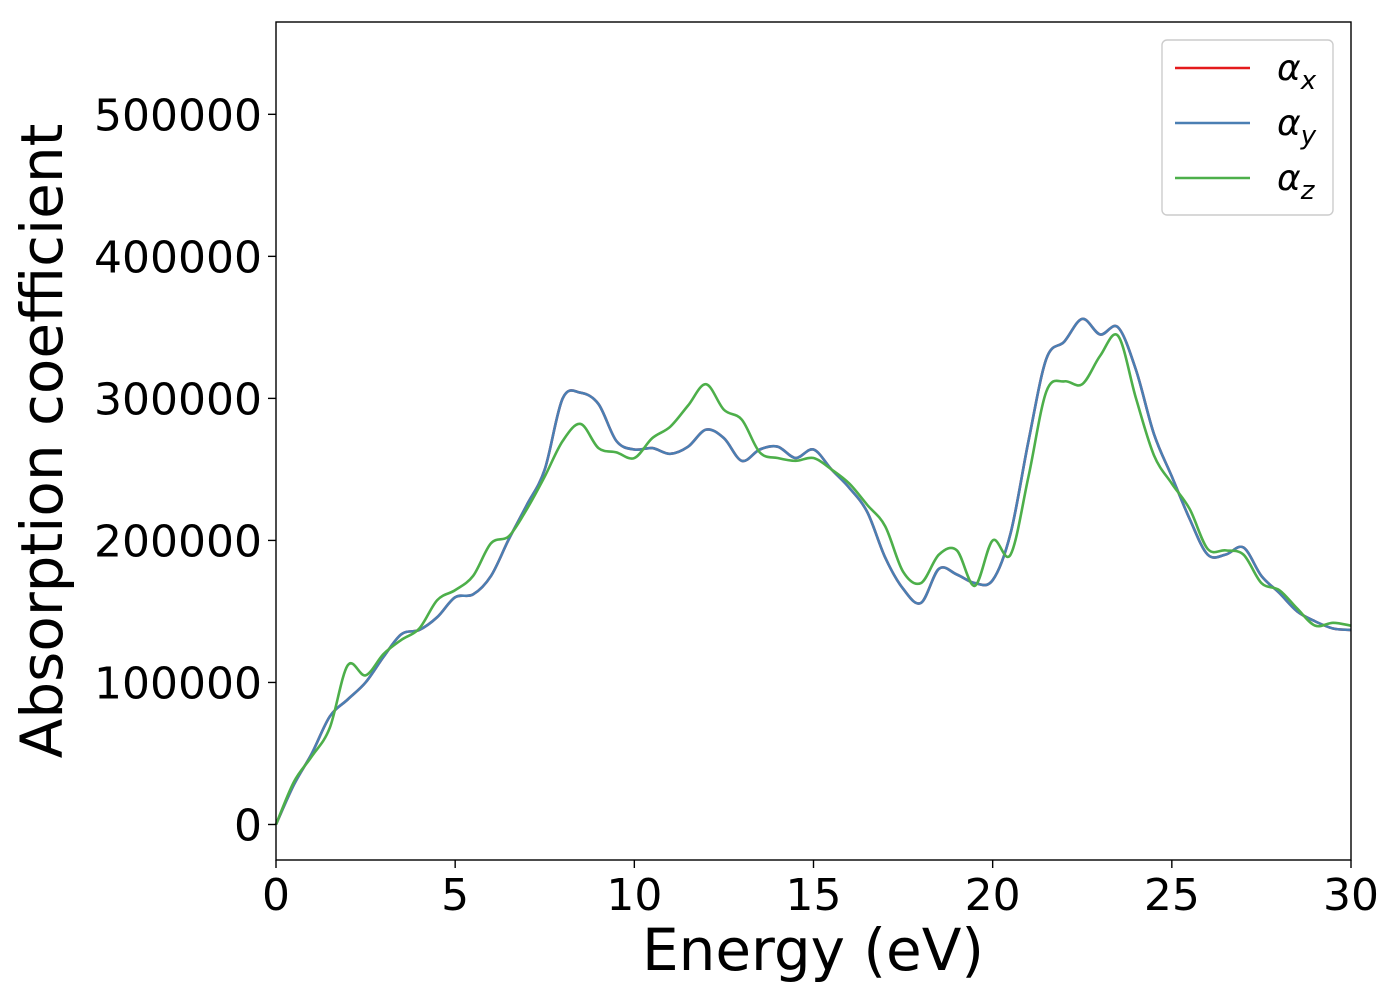 The width and height of the screenshot is (1400, 1000). What do you see at coordinates (634, 895) in the screenshot?
I see `x-tick-label: 10` at bounding box center [634, 895].